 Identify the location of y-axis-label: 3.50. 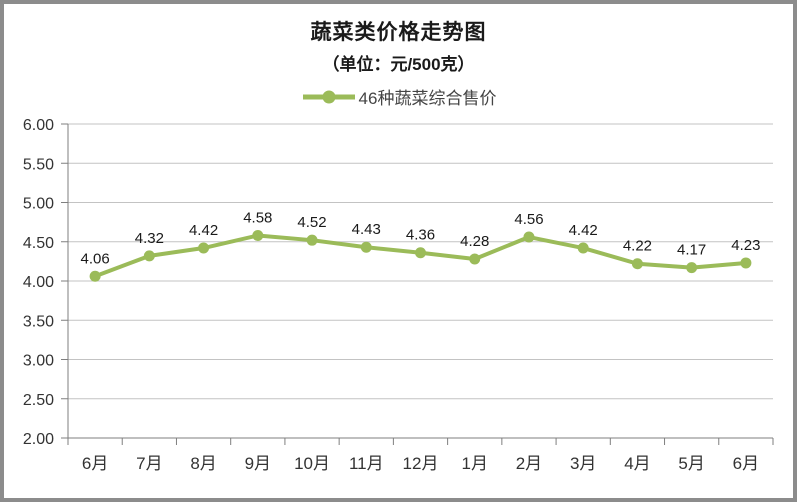
(38, 321).